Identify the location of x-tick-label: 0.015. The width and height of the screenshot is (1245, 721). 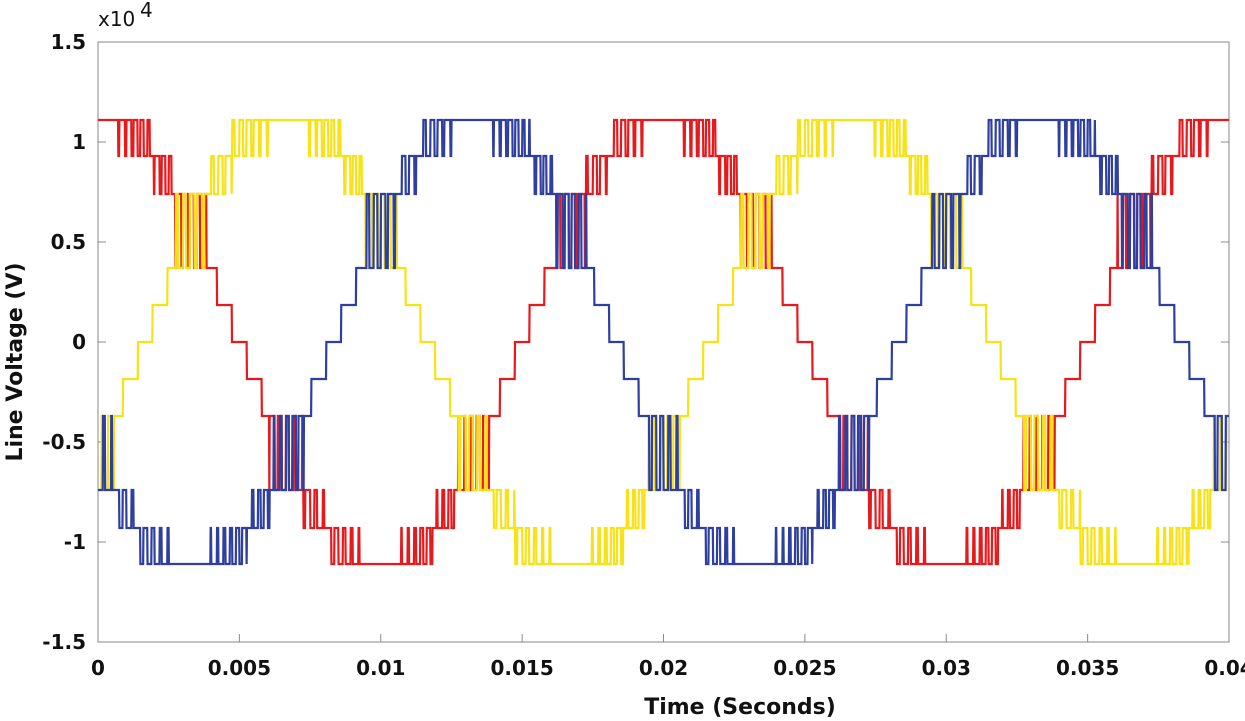
(521, 668).